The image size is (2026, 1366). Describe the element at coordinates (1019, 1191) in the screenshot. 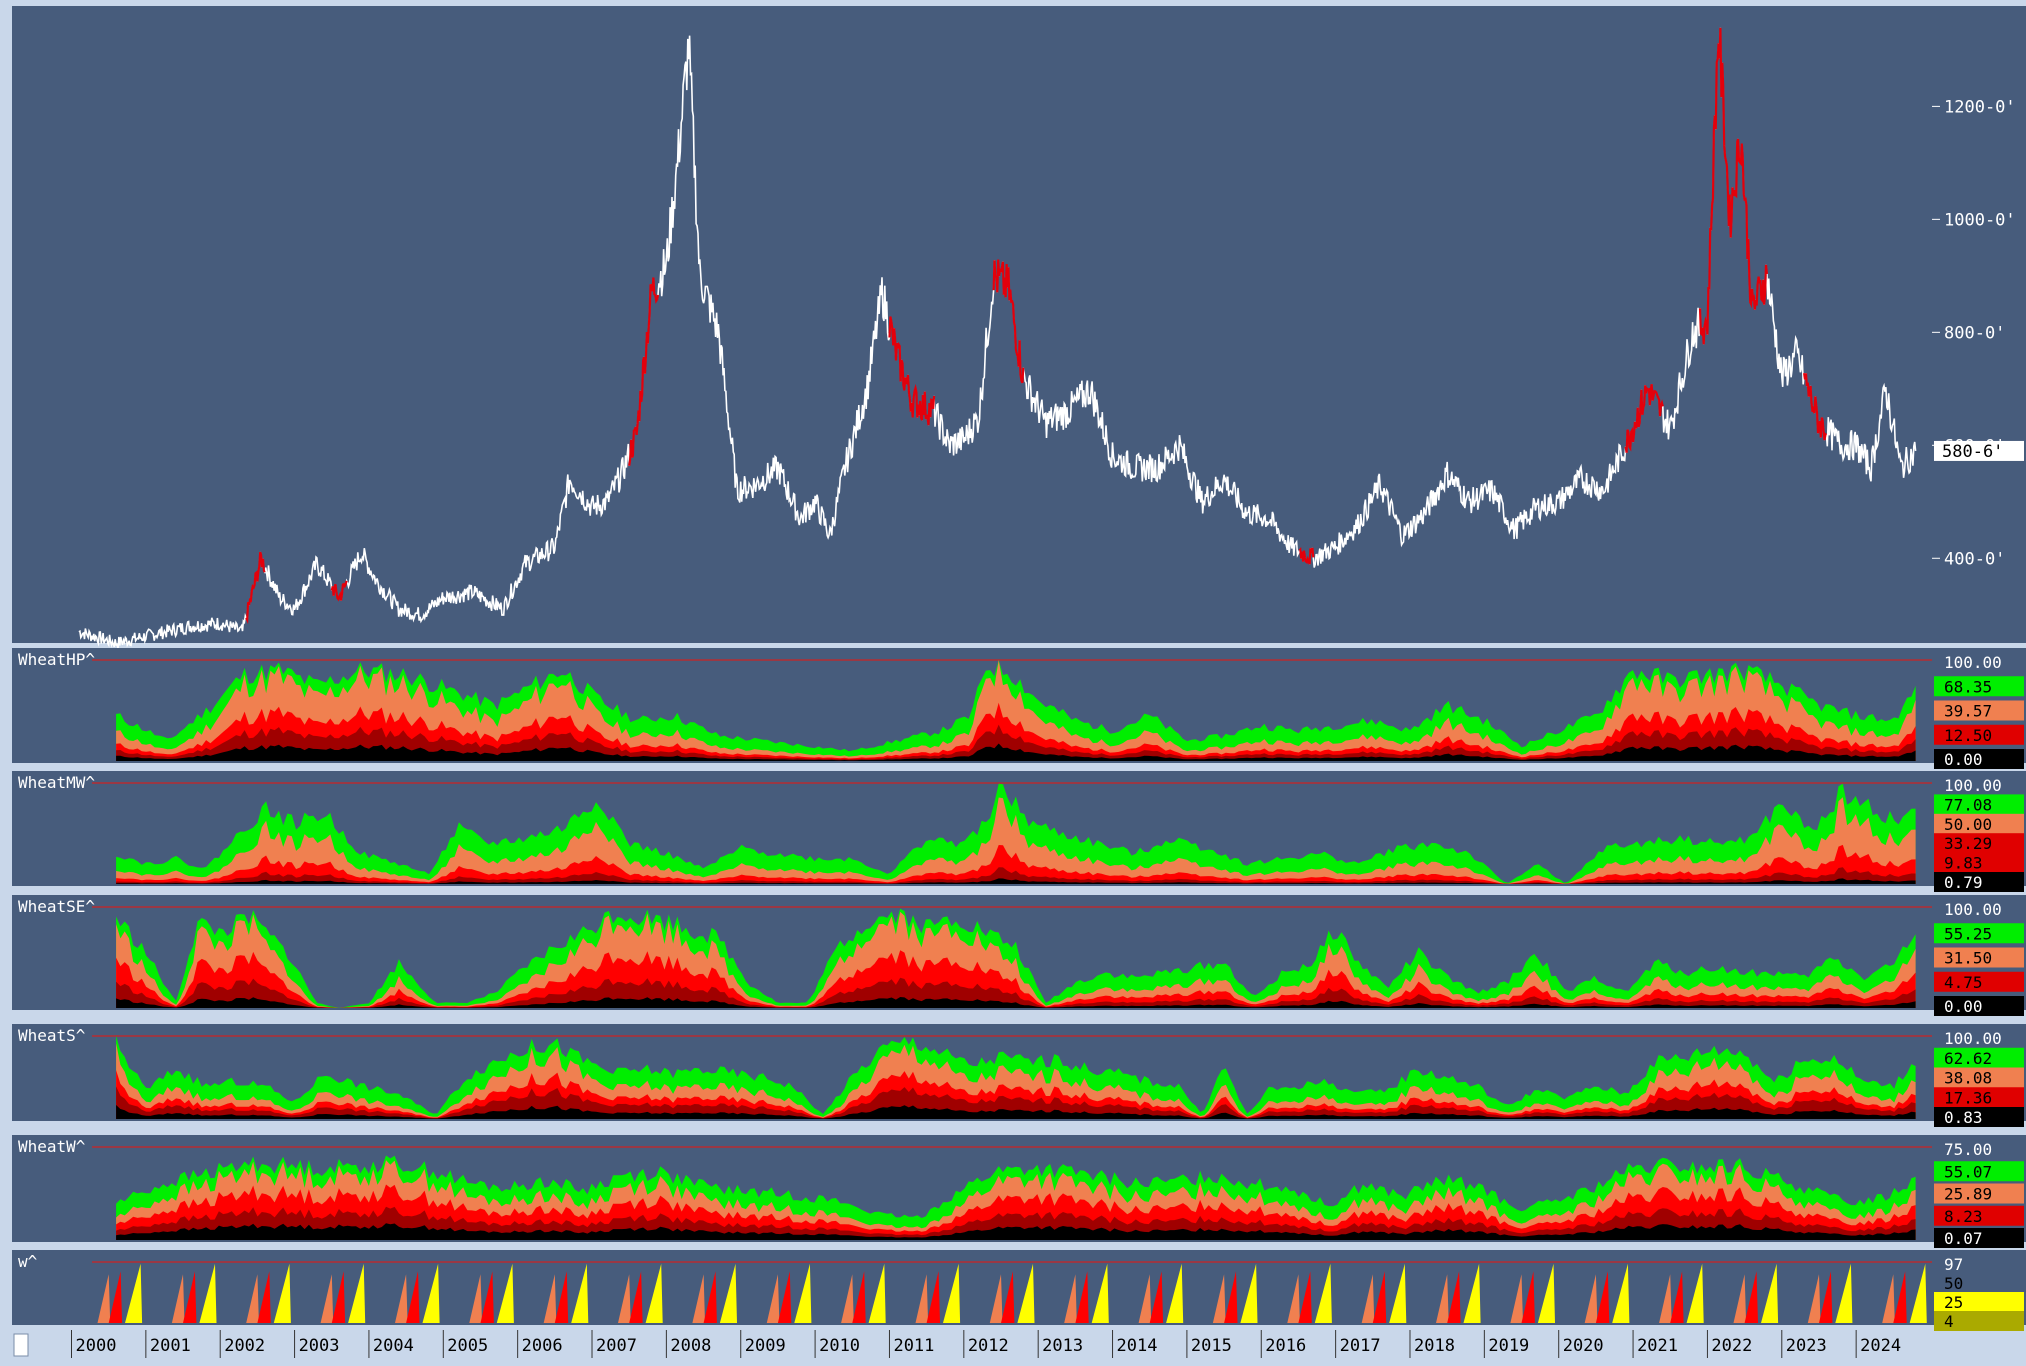

I see `indicator-panel-WheatW: WheatW^ 75.00 55.07 25.89 8.23 0.07` at that location.